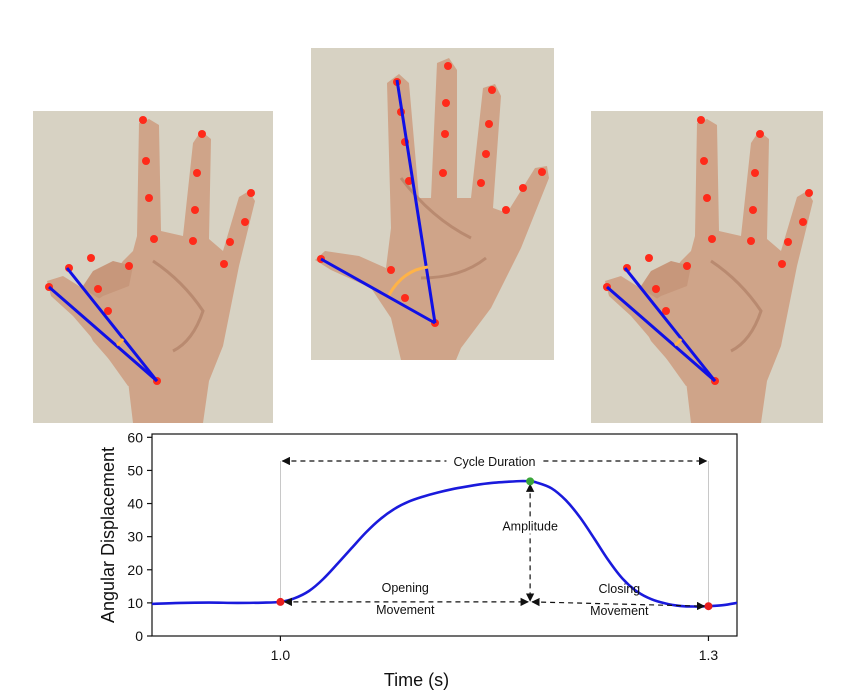  Describe the element at coordinates (444, 543) in the screenshot. I see `series-line` at that location.